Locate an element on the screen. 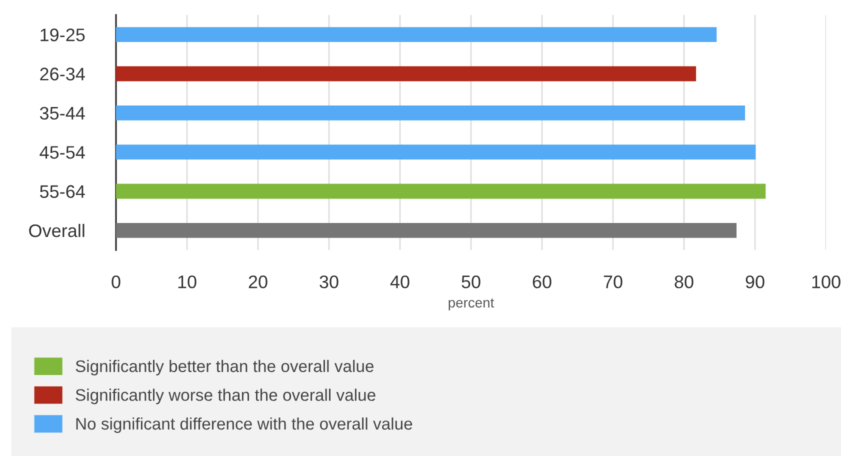  x-tick-label: 70 is located at coordinates (613, 281).